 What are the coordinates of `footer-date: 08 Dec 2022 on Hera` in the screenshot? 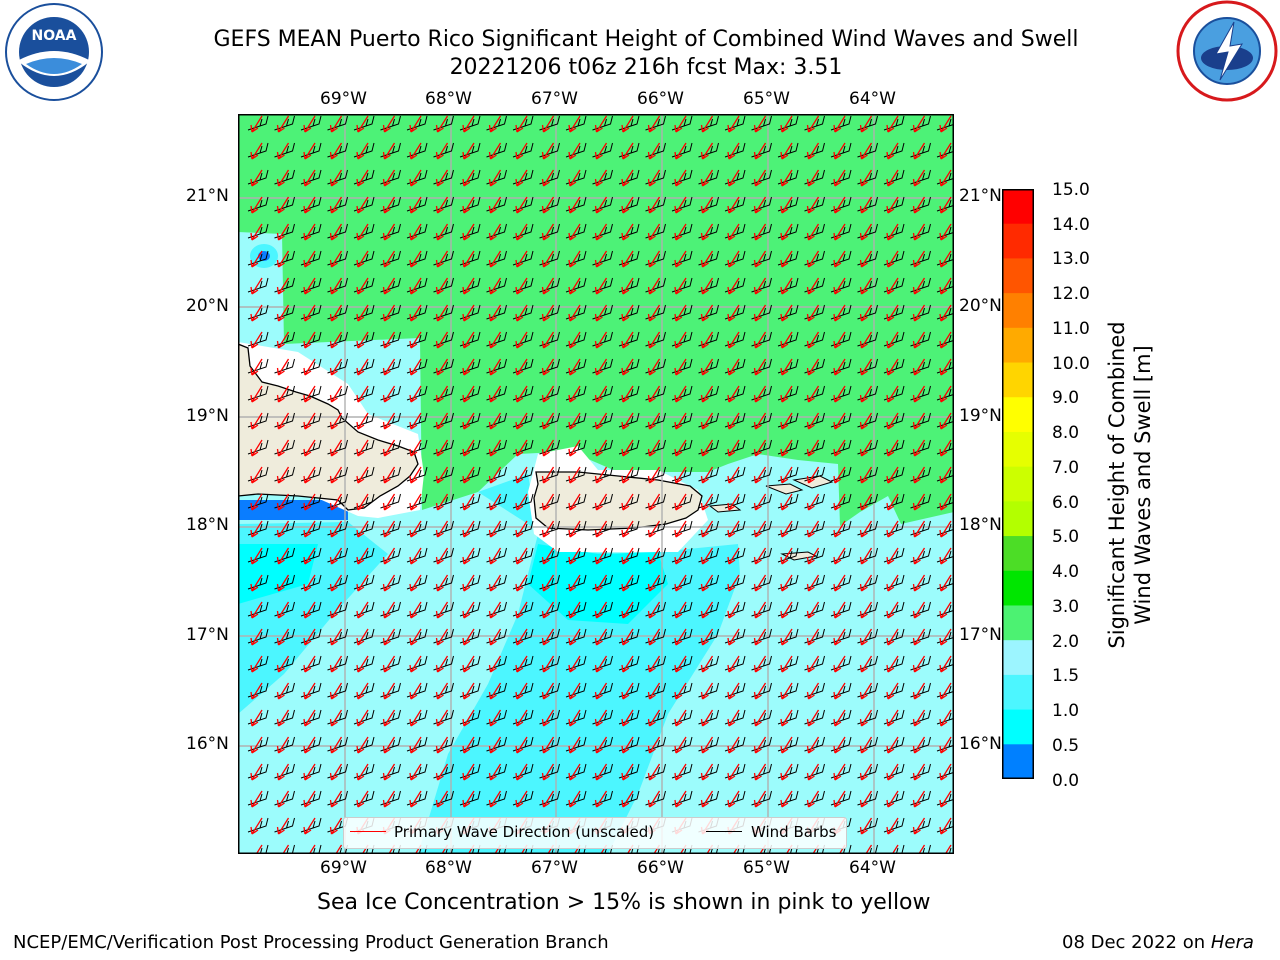 It's located at (1158, 942).